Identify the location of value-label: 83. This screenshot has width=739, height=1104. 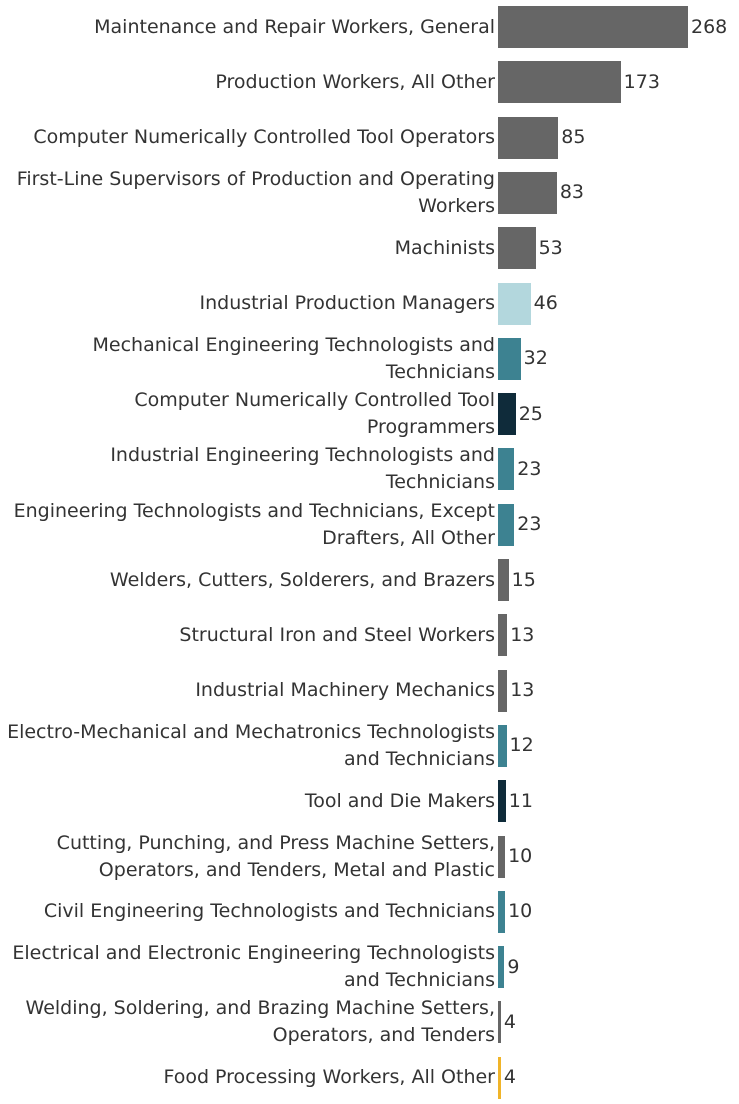
(572, 192).